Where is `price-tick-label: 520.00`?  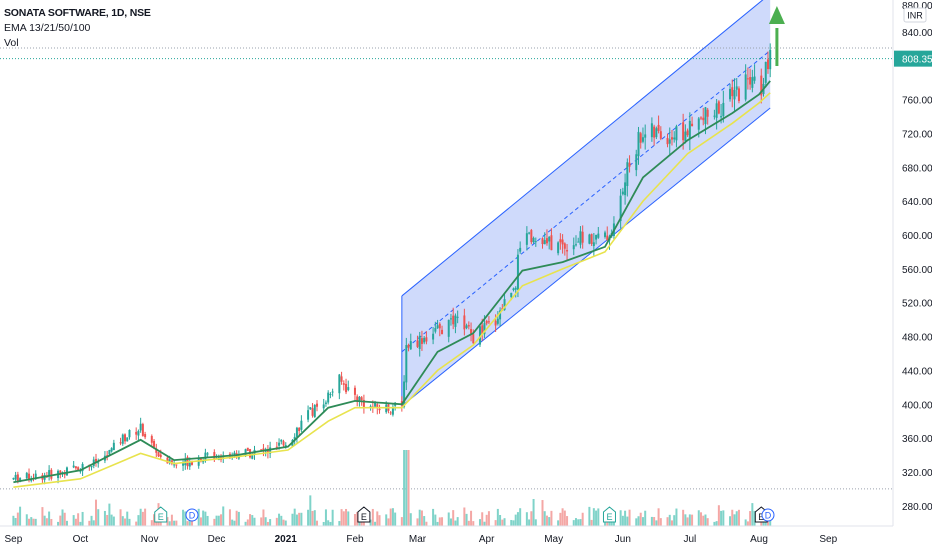 price-tick-label: 520.00 is located at coordinates (917, 304).